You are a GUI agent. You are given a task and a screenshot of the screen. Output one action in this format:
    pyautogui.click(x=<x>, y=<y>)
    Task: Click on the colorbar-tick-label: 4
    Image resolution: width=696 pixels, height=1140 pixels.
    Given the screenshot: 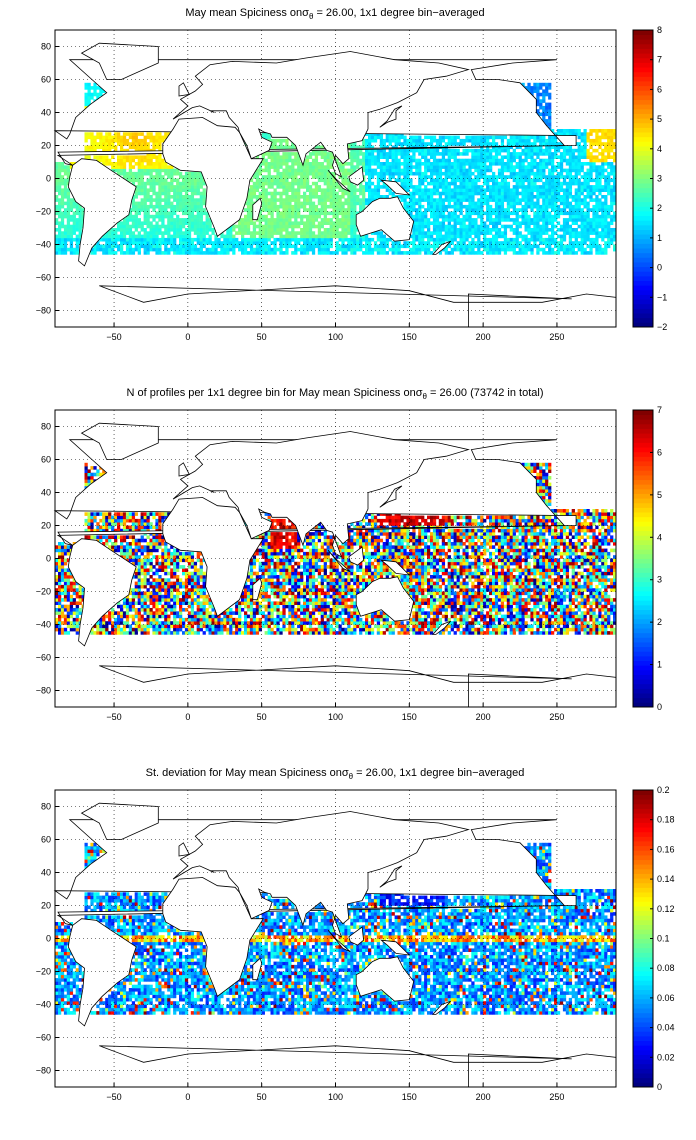 What is the action you would take?
    pyautogui.click(x=659, y=537)
    